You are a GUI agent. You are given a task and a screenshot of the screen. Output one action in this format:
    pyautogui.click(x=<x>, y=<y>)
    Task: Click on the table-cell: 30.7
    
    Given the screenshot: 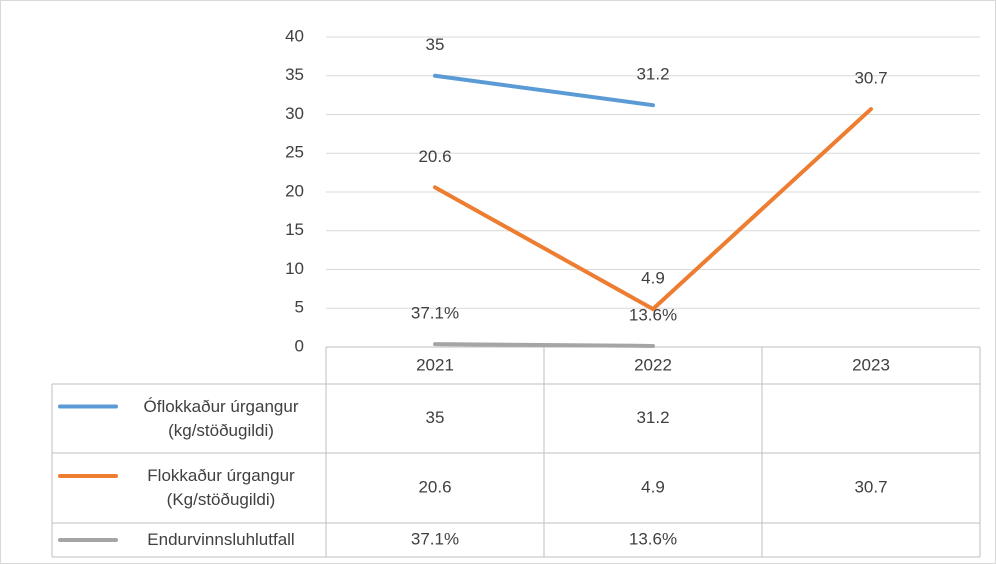 What is the action you would take?
    pyautogui.click(x=870, y=486)
    